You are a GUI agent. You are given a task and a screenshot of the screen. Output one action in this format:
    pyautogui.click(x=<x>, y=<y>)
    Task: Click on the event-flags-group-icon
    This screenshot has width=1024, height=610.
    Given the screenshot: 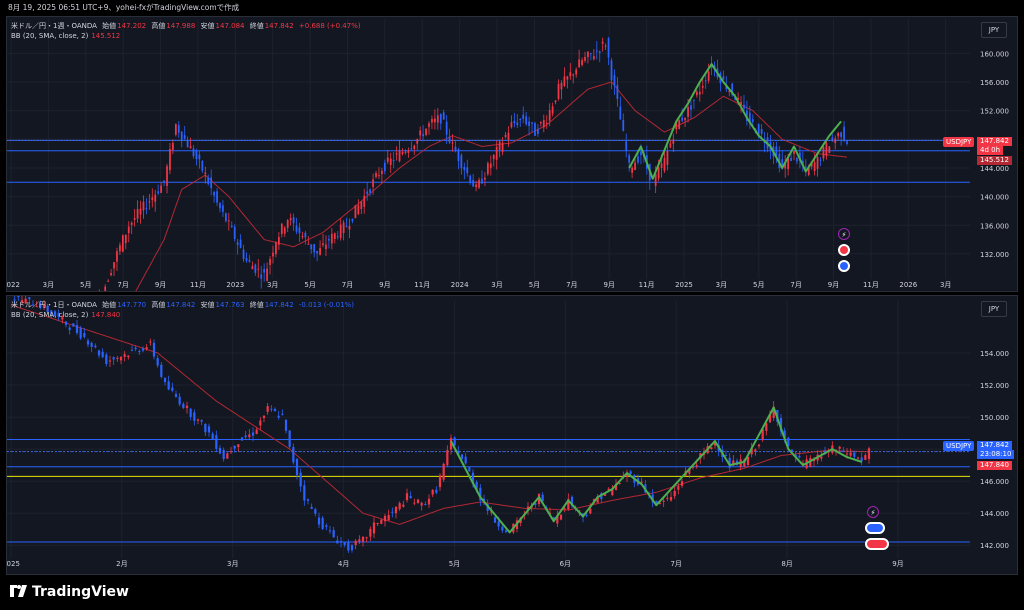 What is the action you would take?
    pyautogui.click(x=875, y=528)
    